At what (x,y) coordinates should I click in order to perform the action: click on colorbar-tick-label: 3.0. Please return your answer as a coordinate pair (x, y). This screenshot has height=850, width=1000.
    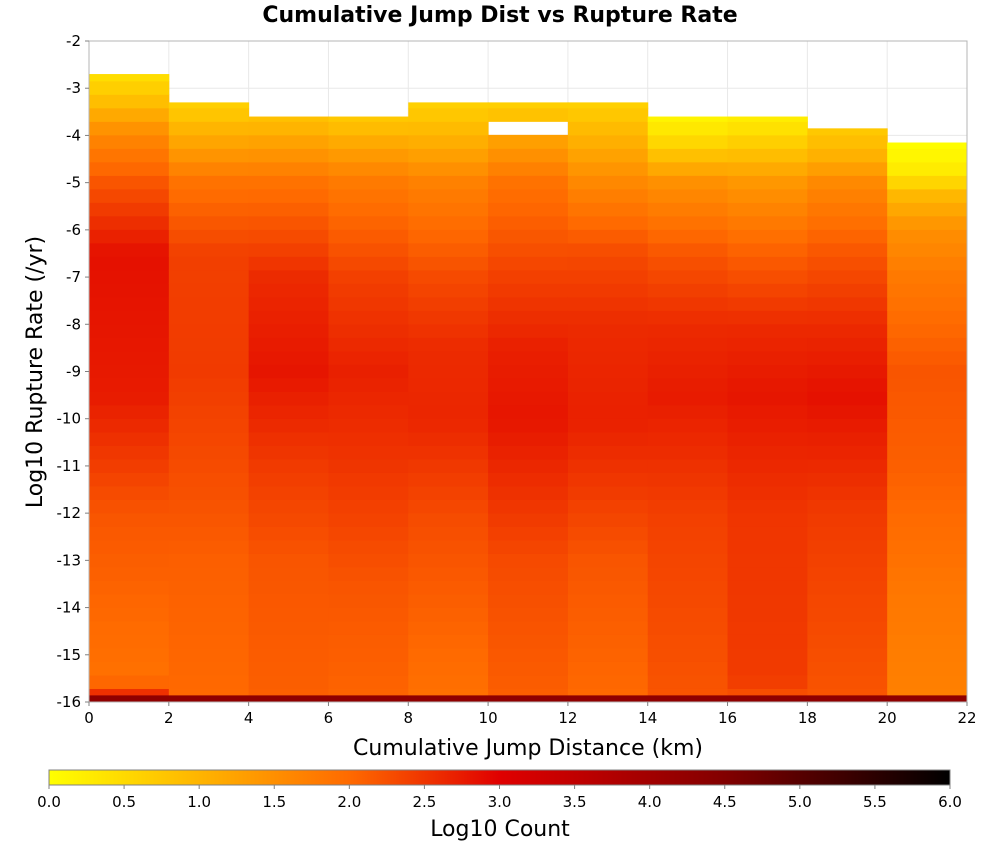
    Looking at the image, I should click on (500, 802).